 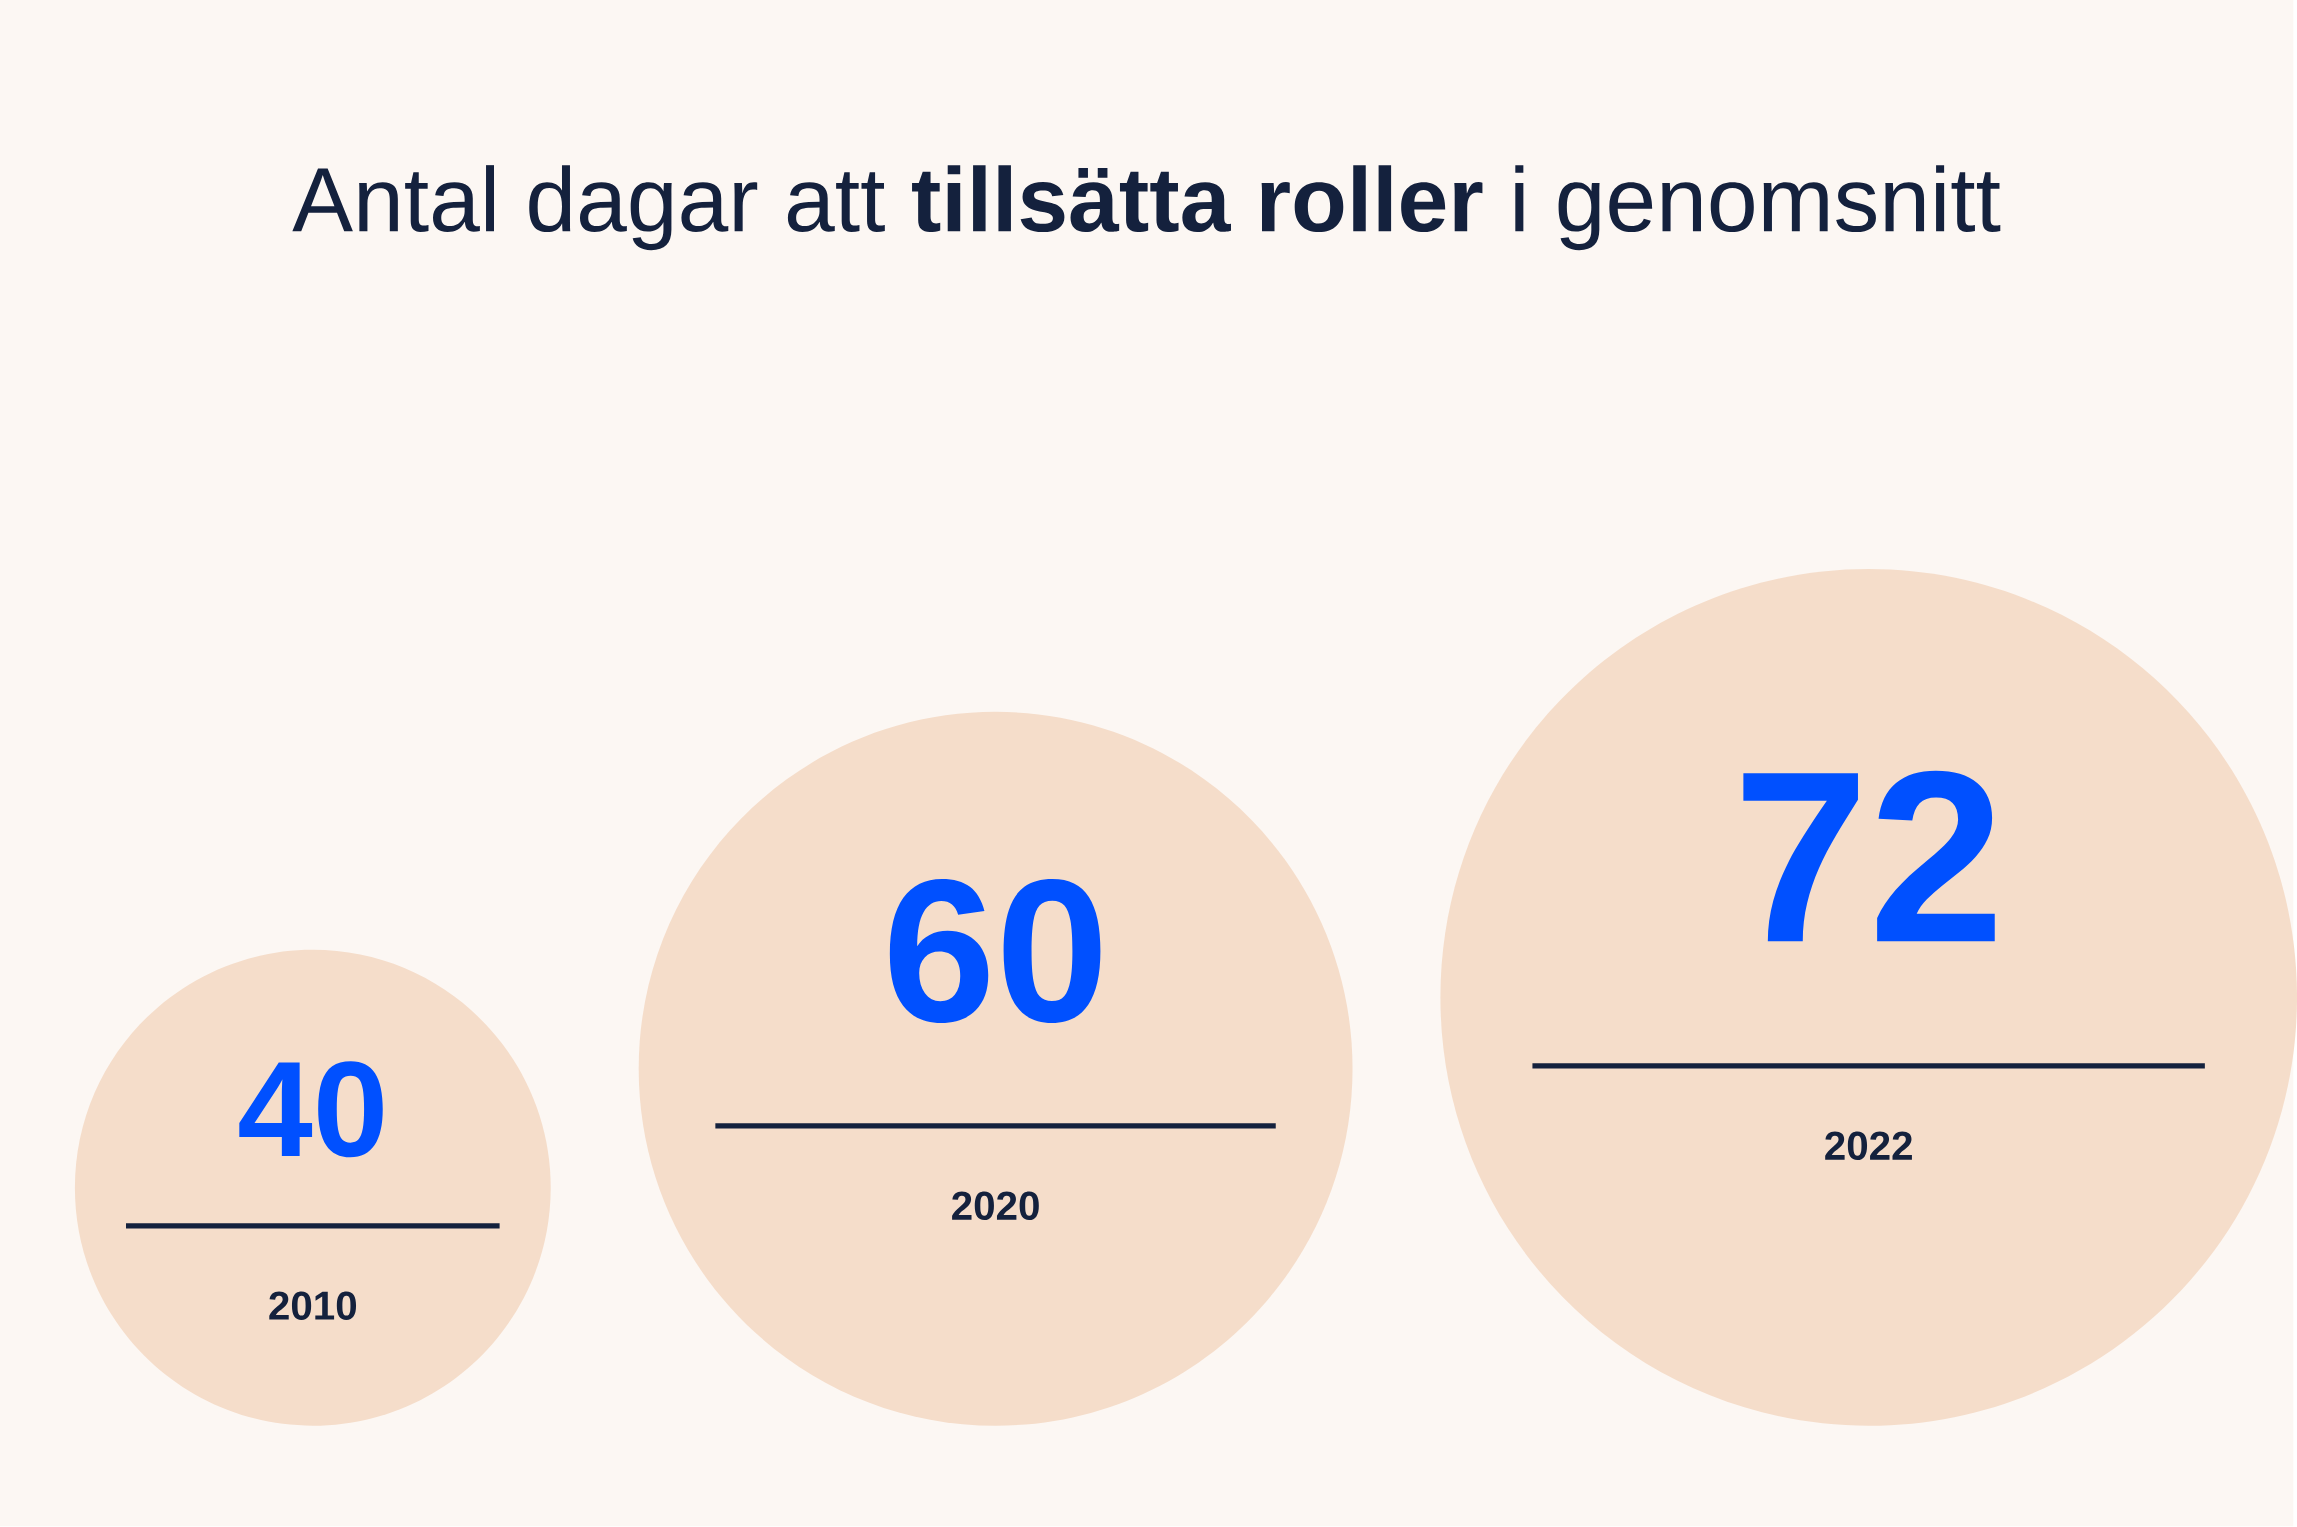 What do you see at coordinates (1869, 856) in the screenshot?
I see `data-label: 72` at bounding box center [1869, 856].